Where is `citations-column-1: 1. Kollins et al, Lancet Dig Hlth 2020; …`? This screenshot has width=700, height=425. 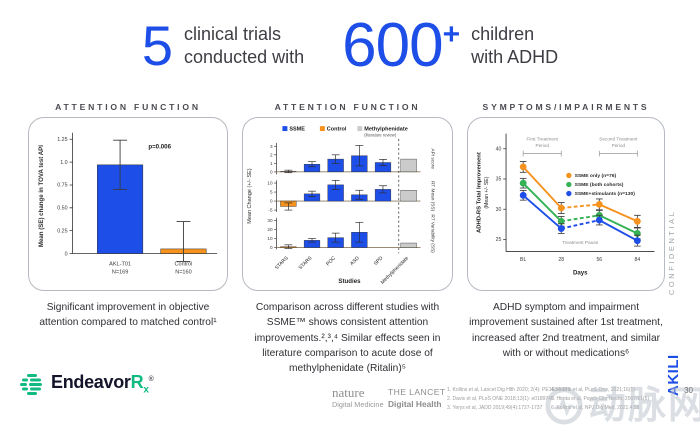 citations-column-1: 1. Kollins et al, Lancet Dig Hlth 2020; … is located at coordinates (508, 399).